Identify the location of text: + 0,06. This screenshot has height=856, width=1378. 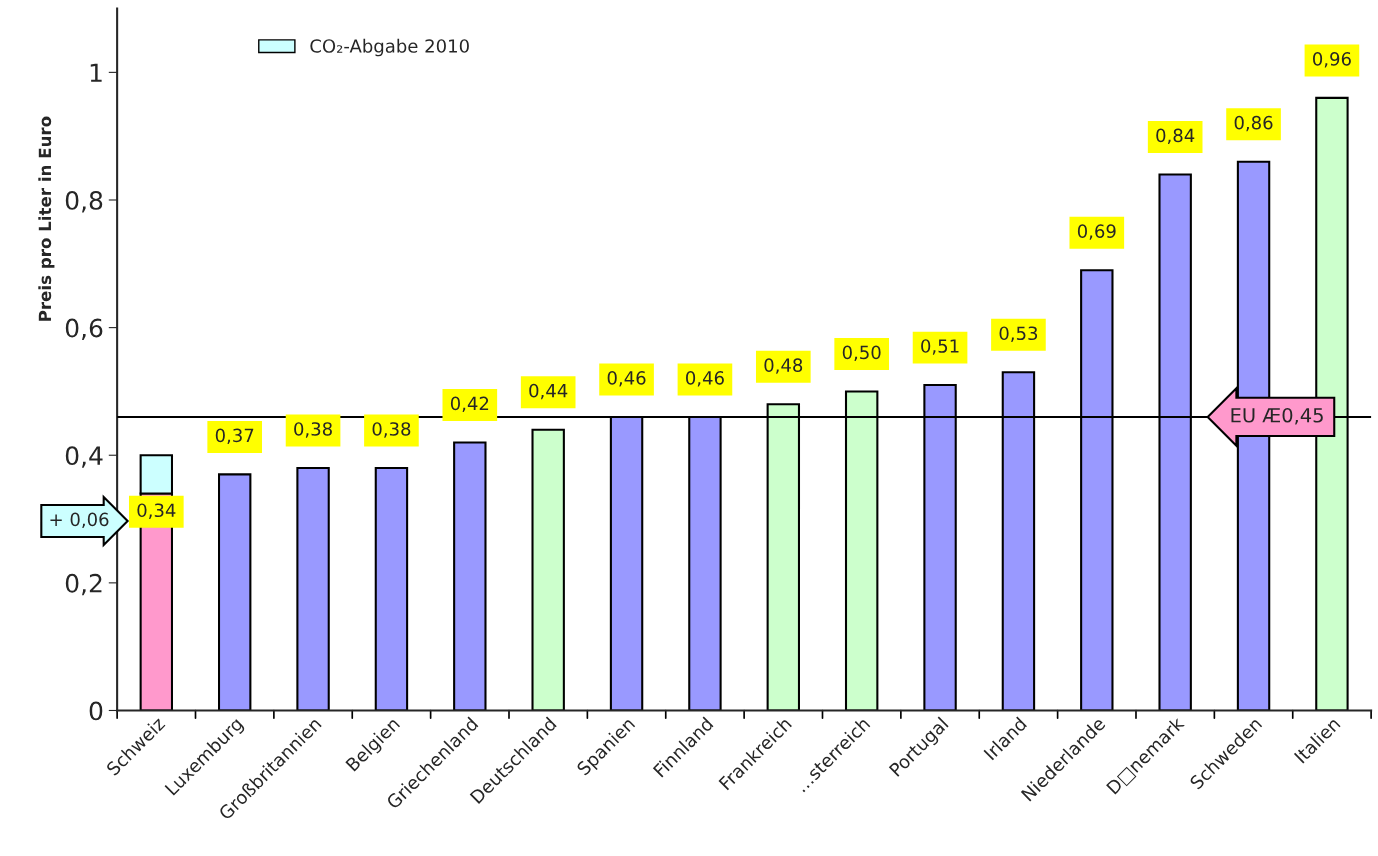
(79, 520).